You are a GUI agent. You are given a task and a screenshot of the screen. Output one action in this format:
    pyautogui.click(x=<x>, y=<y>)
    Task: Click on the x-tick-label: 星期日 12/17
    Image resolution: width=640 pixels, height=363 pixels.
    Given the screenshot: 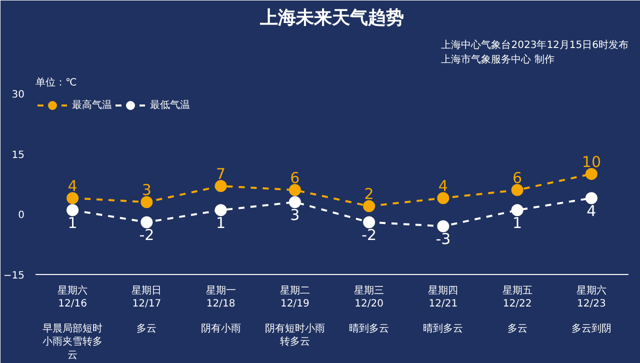 What is the action you would take?
    pyautogui.click(x=147, y=297)
    